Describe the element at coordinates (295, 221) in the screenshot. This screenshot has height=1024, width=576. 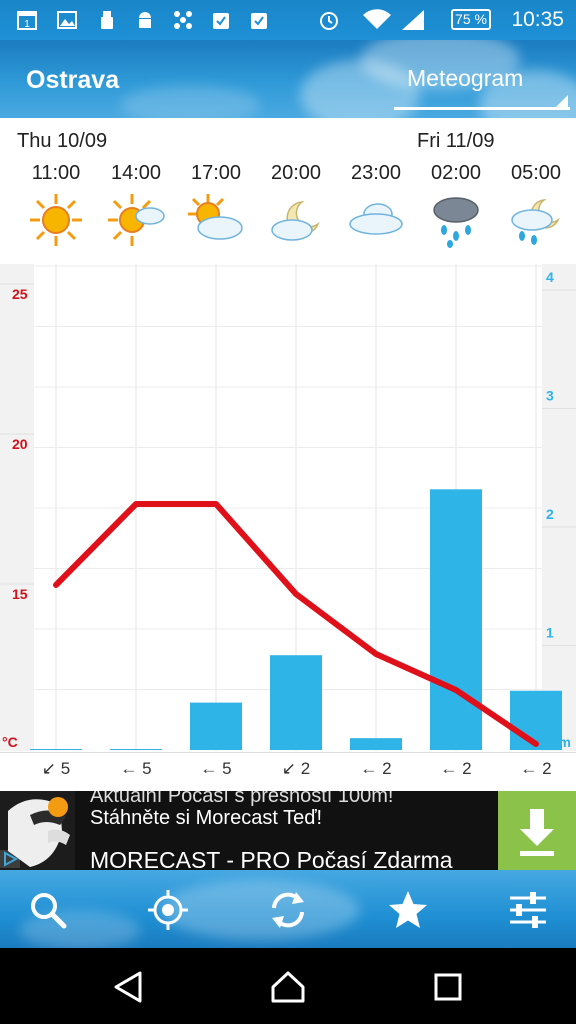
I see `moon-cloud-icon` at that location.